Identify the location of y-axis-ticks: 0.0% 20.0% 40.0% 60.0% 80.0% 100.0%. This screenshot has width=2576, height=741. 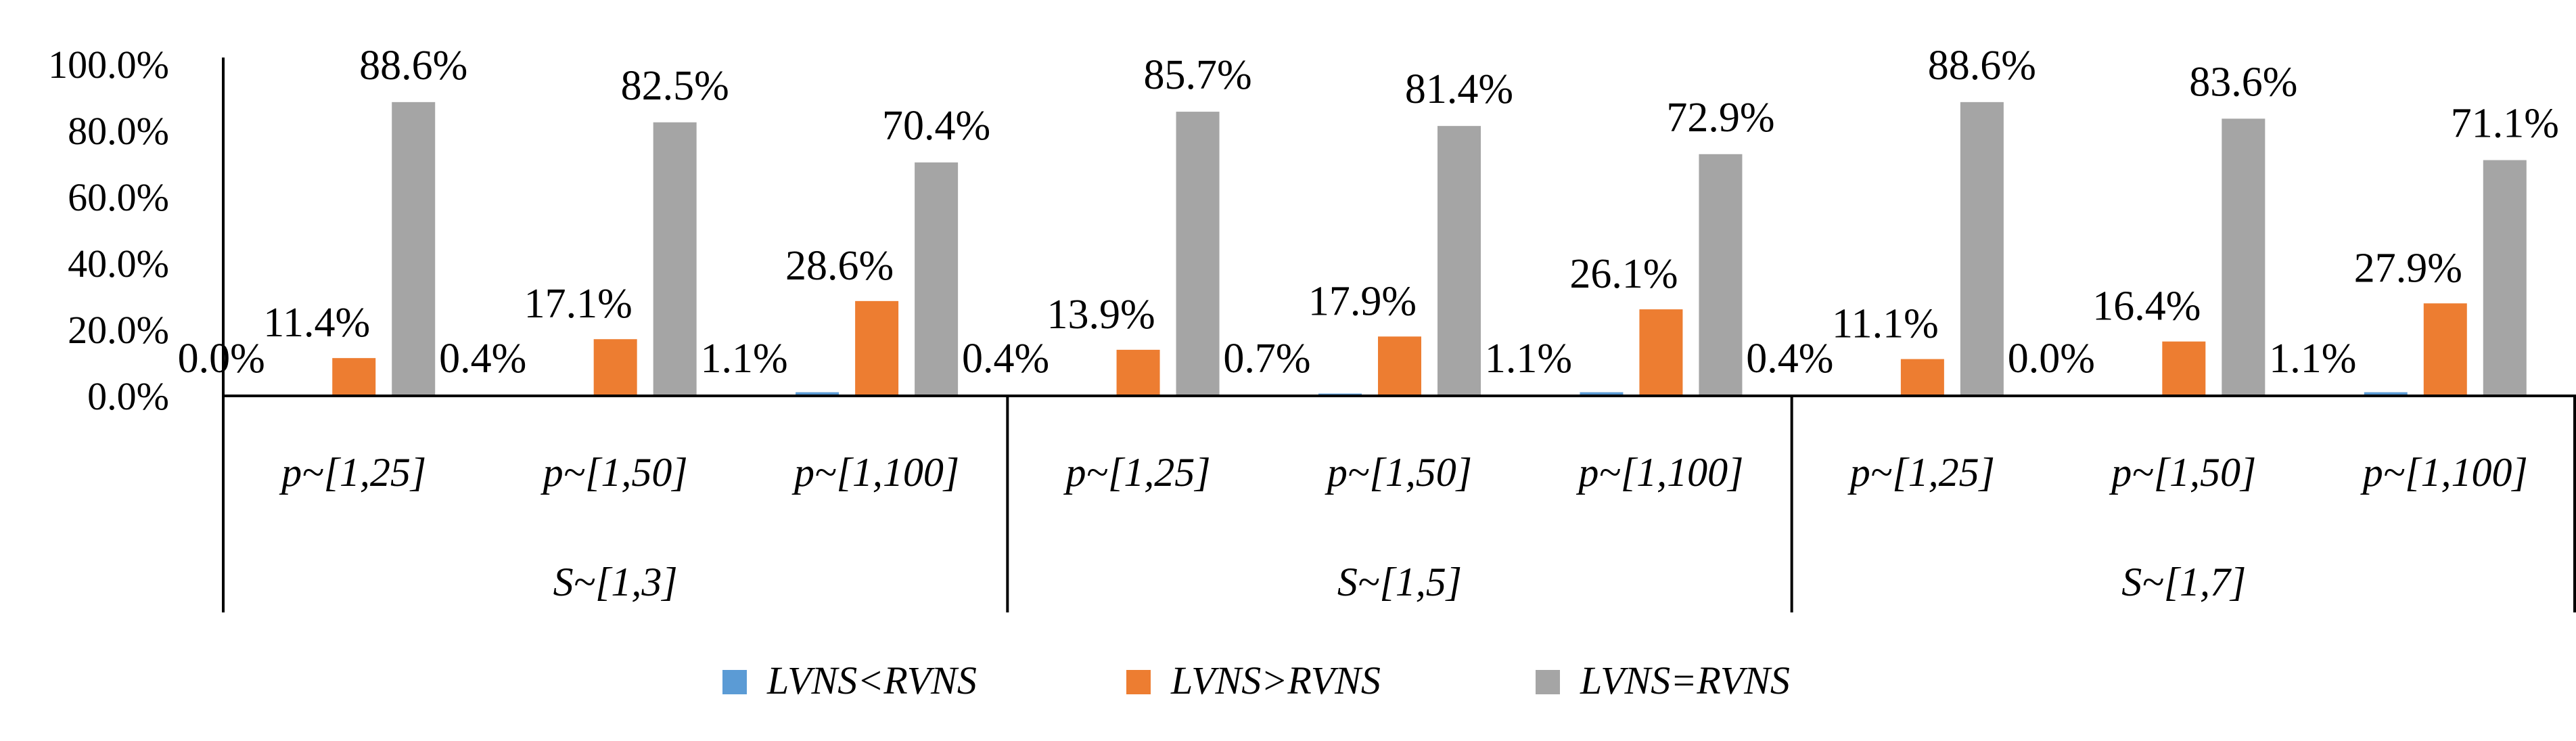
(108, 230).